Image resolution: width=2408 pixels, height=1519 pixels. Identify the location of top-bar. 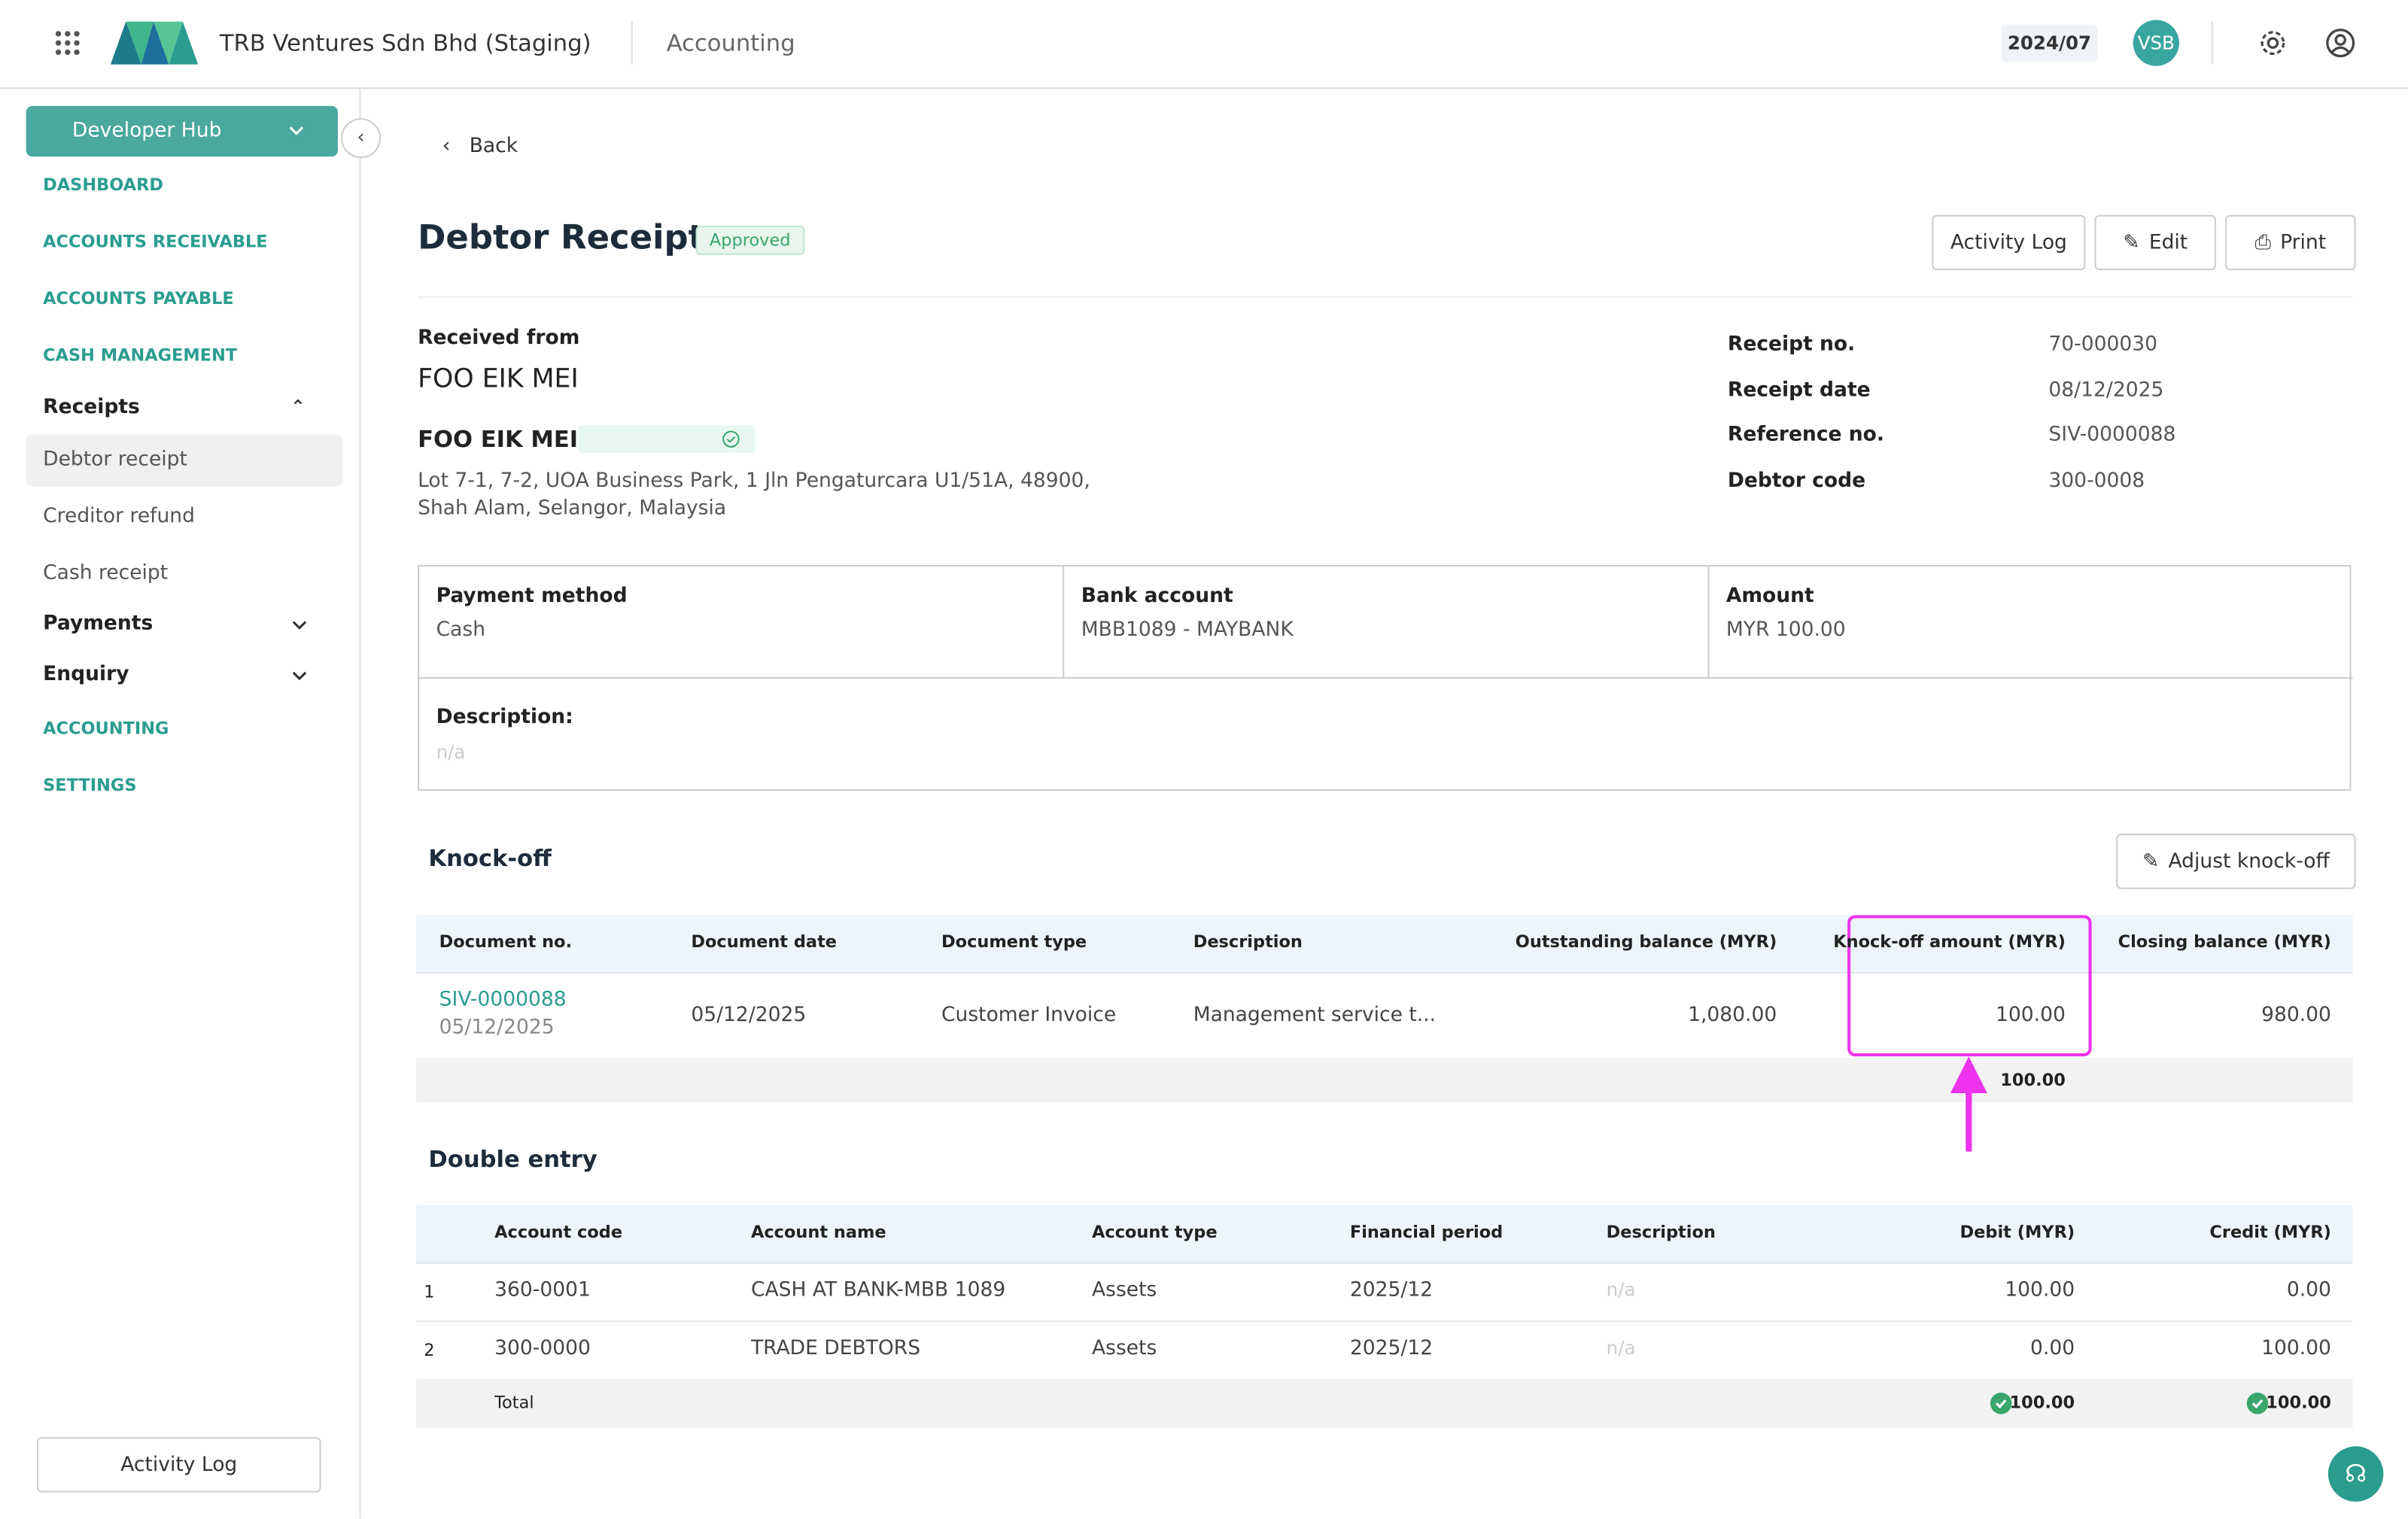
(1204, 45).